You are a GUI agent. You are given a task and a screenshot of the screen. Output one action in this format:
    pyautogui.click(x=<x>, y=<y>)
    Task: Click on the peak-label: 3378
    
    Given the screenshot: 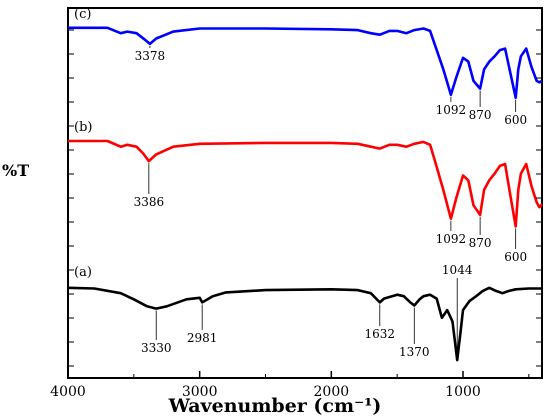 What is the action you would take?
    pyautogui.click(x=150, y=56)
    